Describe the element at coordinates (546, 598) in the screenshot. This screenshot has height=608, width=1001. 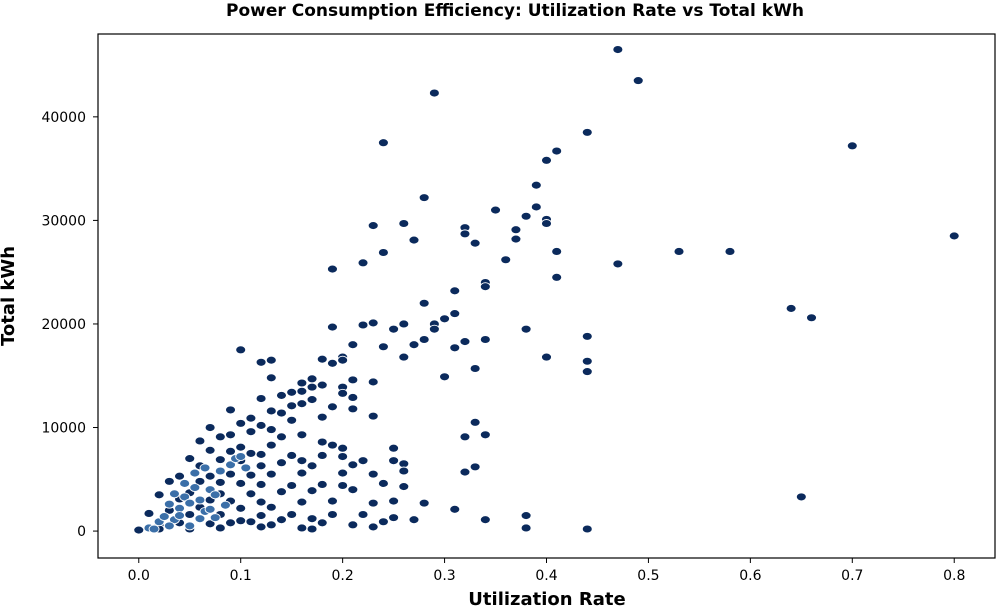
I see `x-axis-label: Utilization Rate` at that location.